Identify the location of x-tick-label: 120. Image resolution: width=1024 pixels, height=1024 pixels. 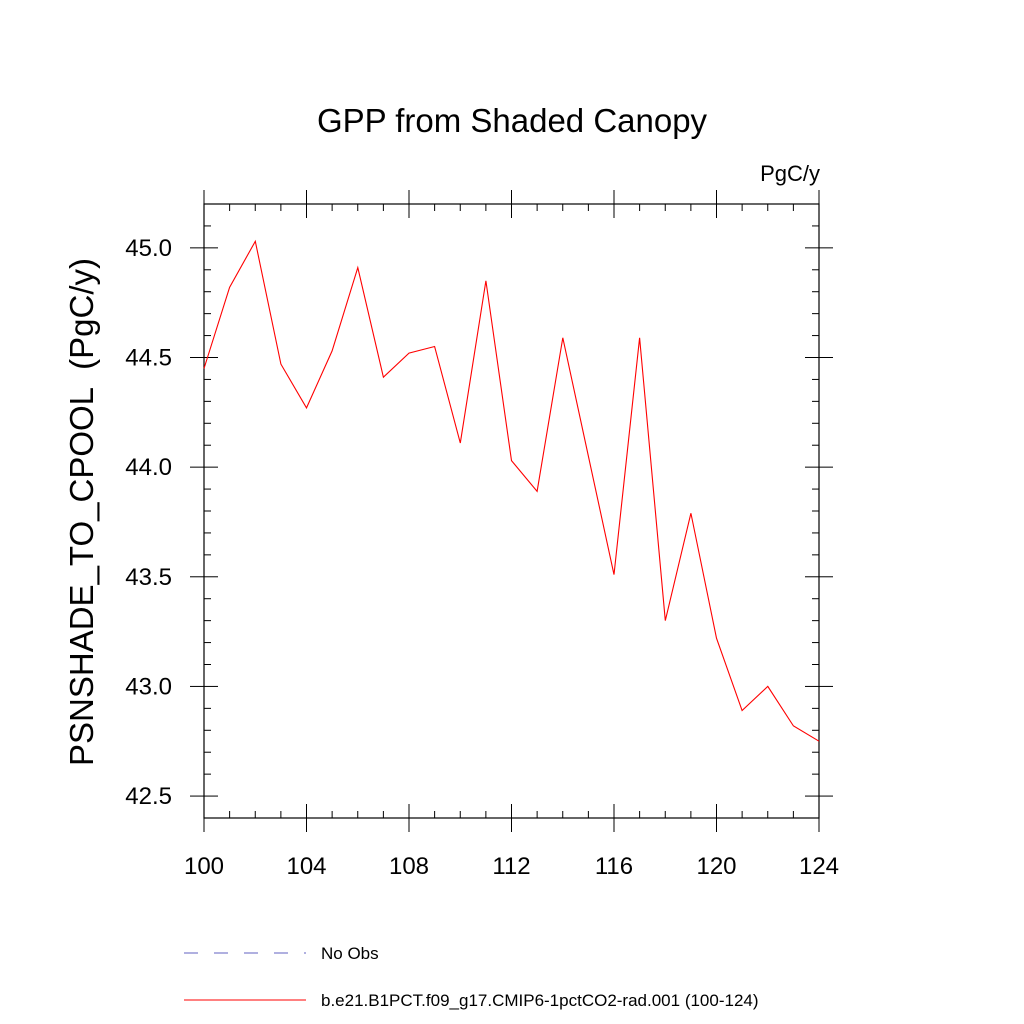
(716, 866).